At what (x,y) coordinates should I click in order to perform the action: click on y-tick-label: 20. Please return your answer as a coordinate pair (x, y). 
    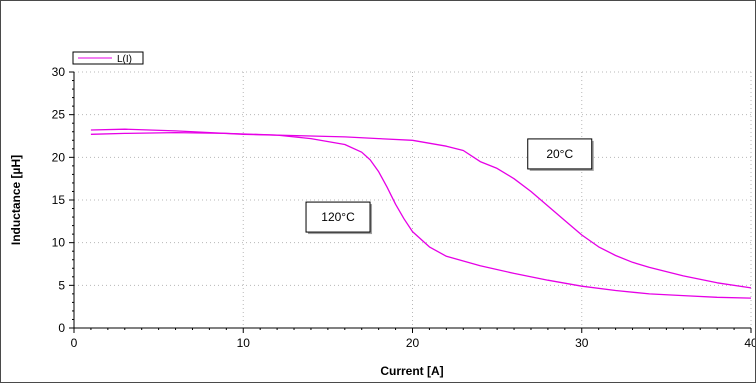
    Looking at the image, I should click on (59, 157).